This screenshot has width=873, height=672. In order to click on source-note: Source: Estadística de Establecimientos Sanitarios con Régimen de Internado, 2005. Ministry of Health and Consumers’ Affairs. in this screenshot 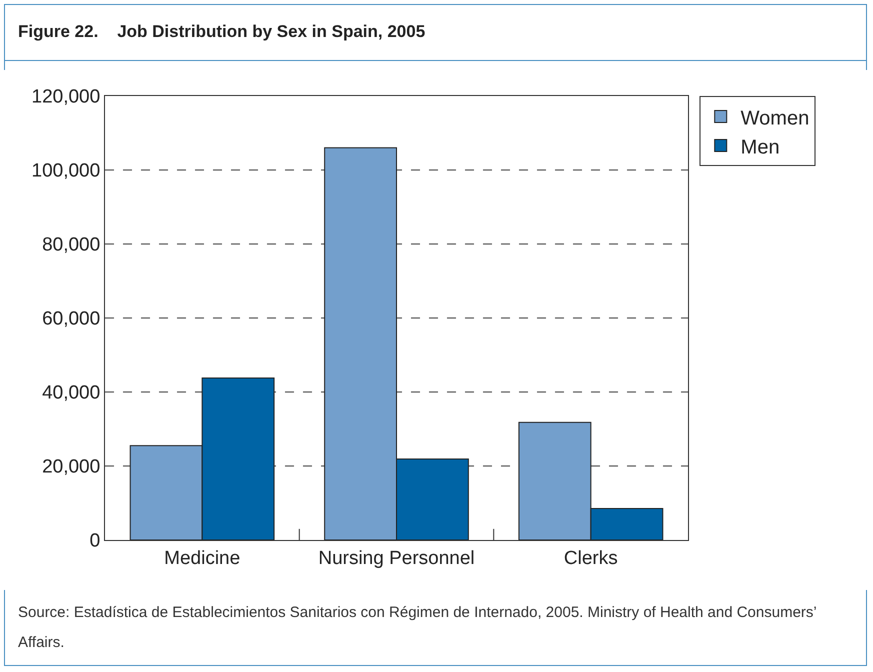, I will do `click(418, 628)`.